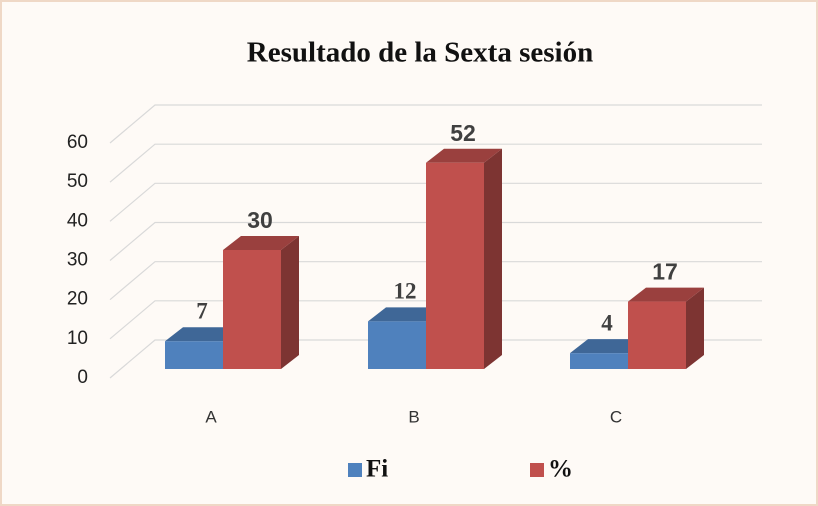 Image resolution: width=818 pixels, height=506 pixels. I want to click on x-tick-label: B, so click(413, 416).